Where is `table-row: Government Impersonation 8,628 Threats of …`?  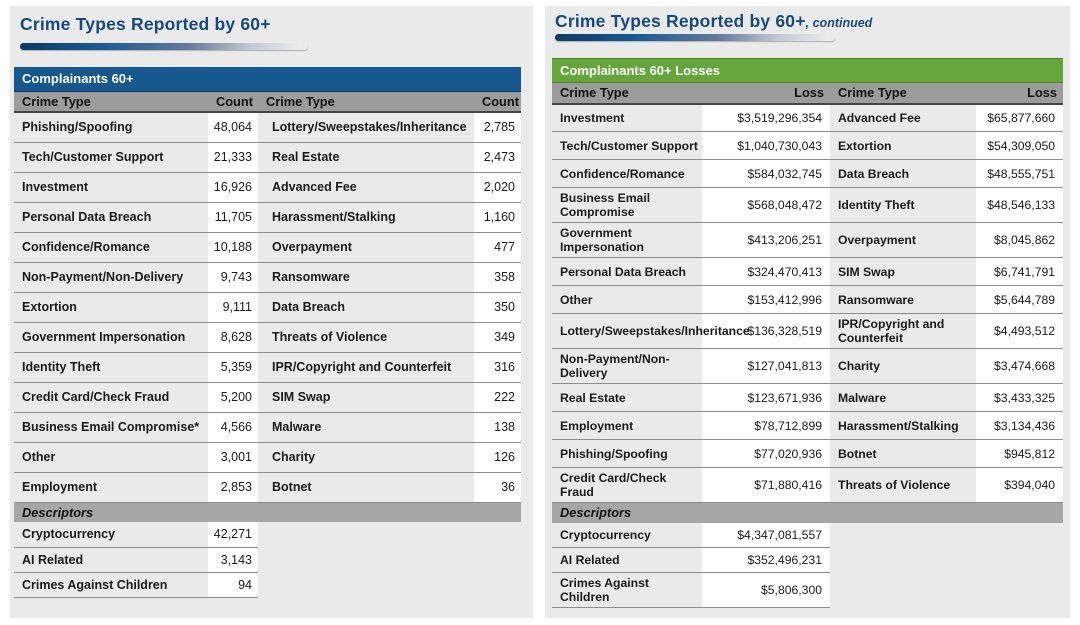
table-row: Government Impersonation 8,628 Threats of … is located at coordinates (267, 337).